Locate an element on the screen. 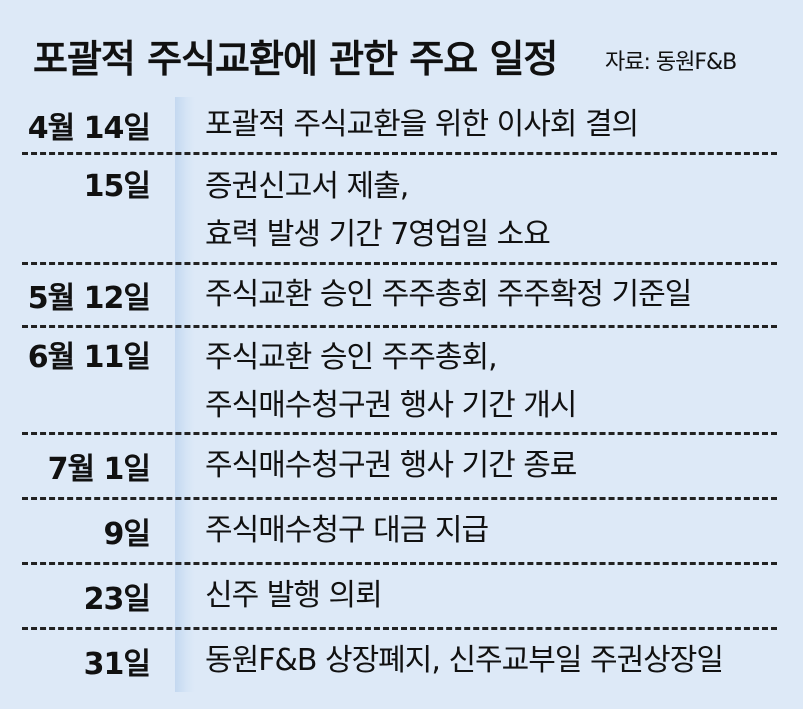 The height and width of the screenshot is (709, 803). description-line: 동원F&B 상장폐지, 신주교부일 주권상장일 is located at coordinates (464, 660).